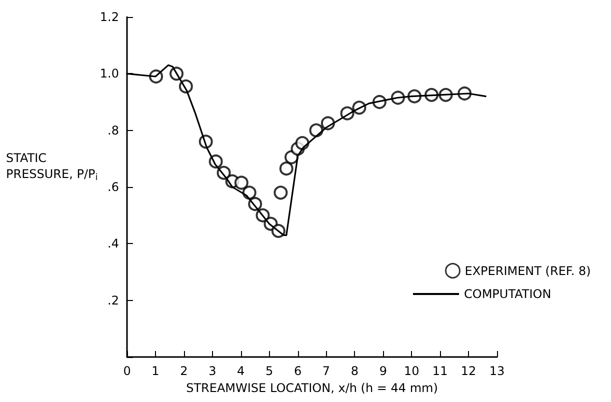  What do you see at coordinates (109, 73) in the screenshot?
I see `y-tick-label: 1.0` at bounding box center [109, 73].